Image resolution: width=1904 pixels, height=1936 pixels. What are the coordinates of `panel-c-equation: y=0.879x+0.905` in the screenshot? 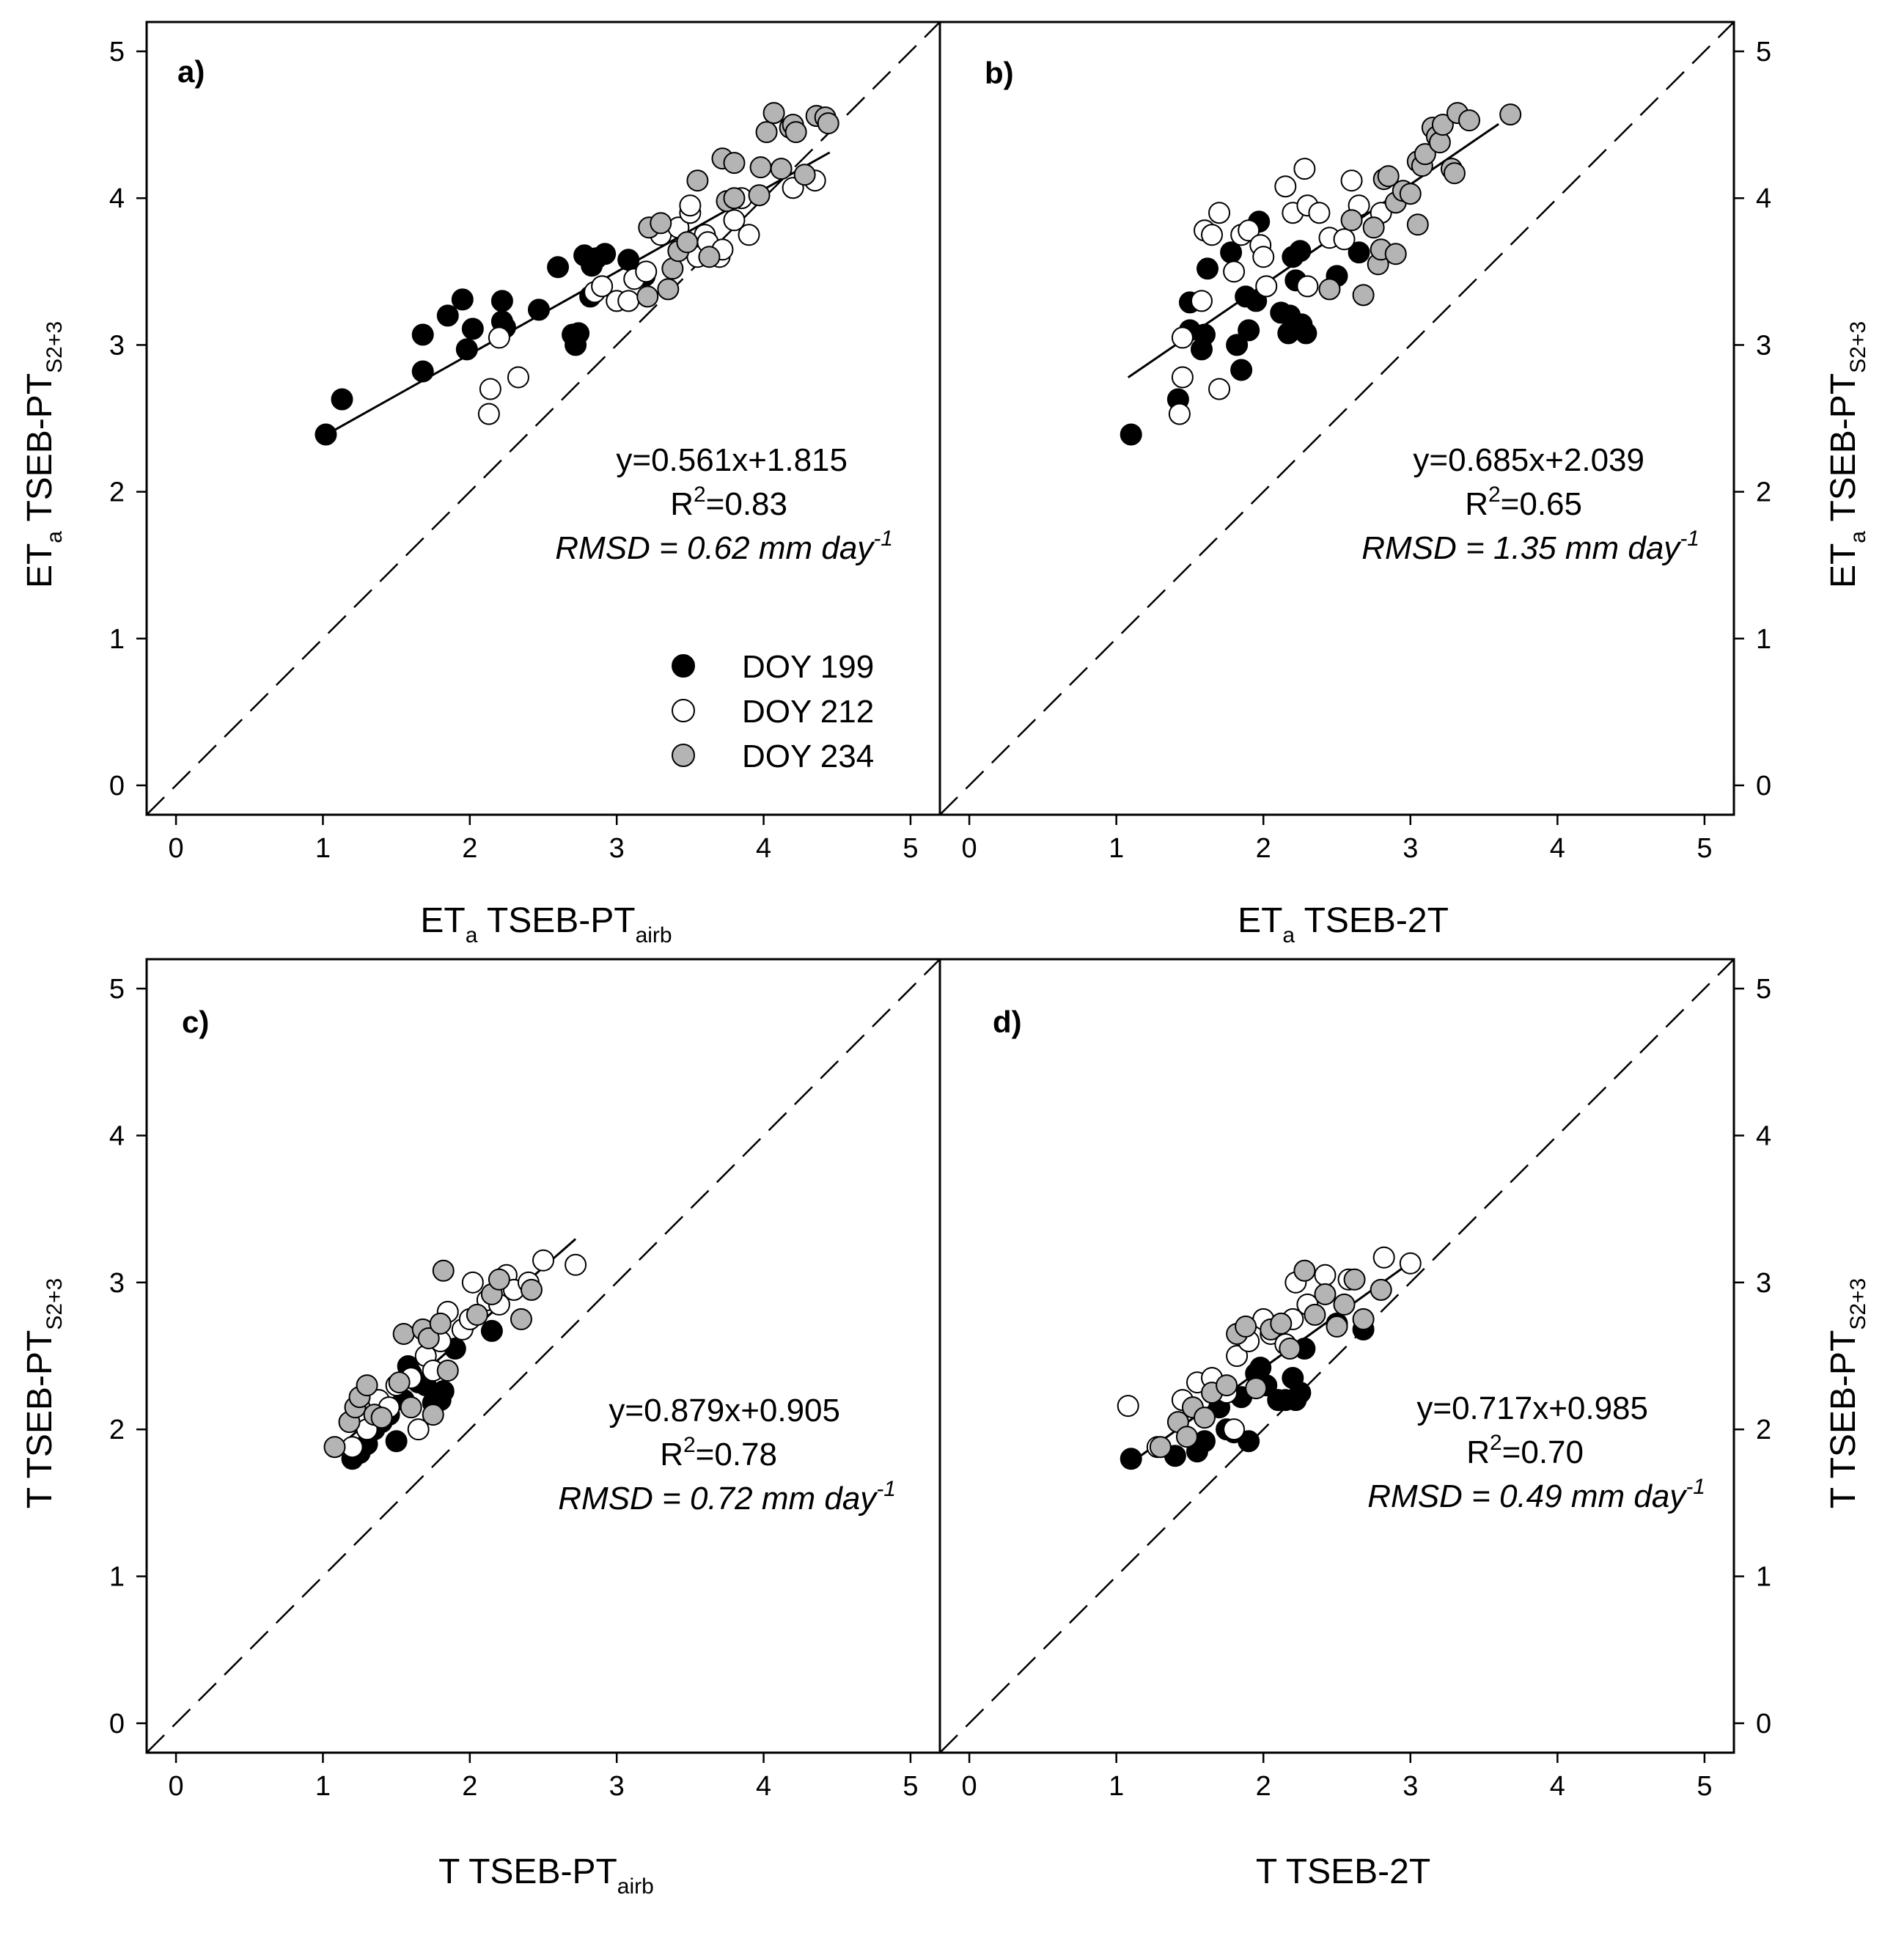 It's located at (724, 1411).